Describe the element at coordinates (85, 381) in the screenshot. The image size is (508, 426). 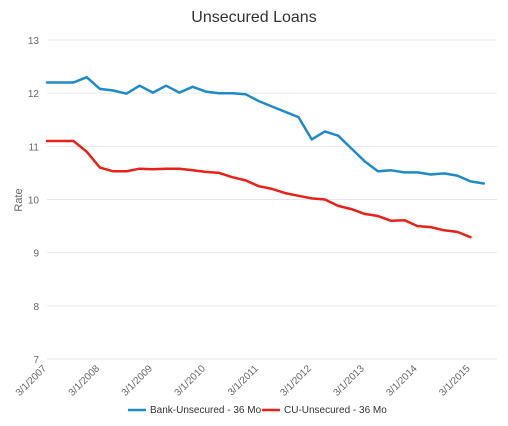
I see `x-tick-label: 3/1/2008` at that location.